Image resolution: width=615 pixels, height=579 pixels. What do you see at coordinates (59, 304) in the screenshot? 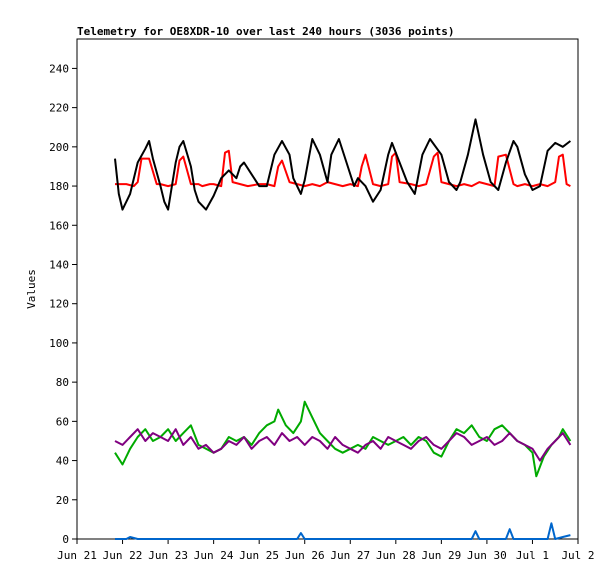
I see `y-tick-label: 120` at bounding box center [59, 304].